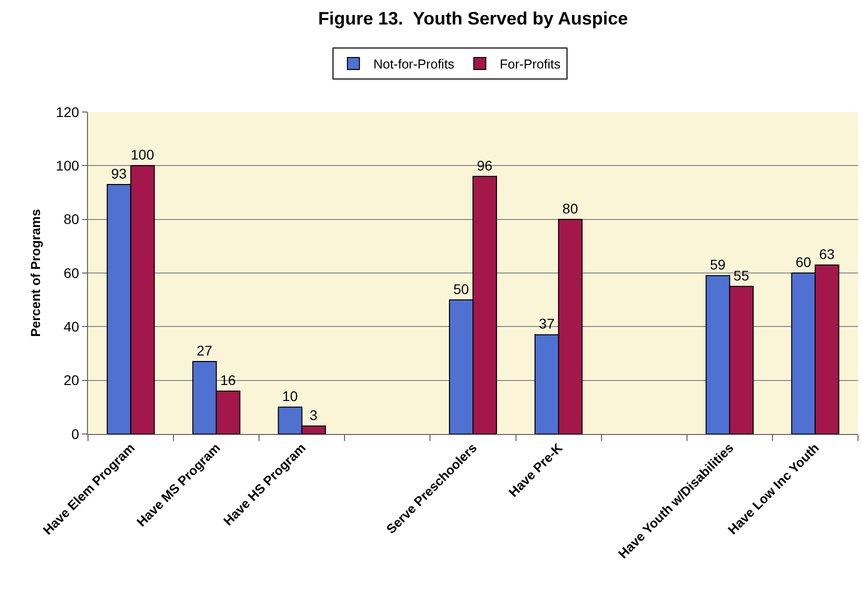 The width and height of the screenshot is (862, 599). What do you see at coordinates (546, 324) in the screenshot?
I see `data-label: 37` at bounding box center [546, 324].